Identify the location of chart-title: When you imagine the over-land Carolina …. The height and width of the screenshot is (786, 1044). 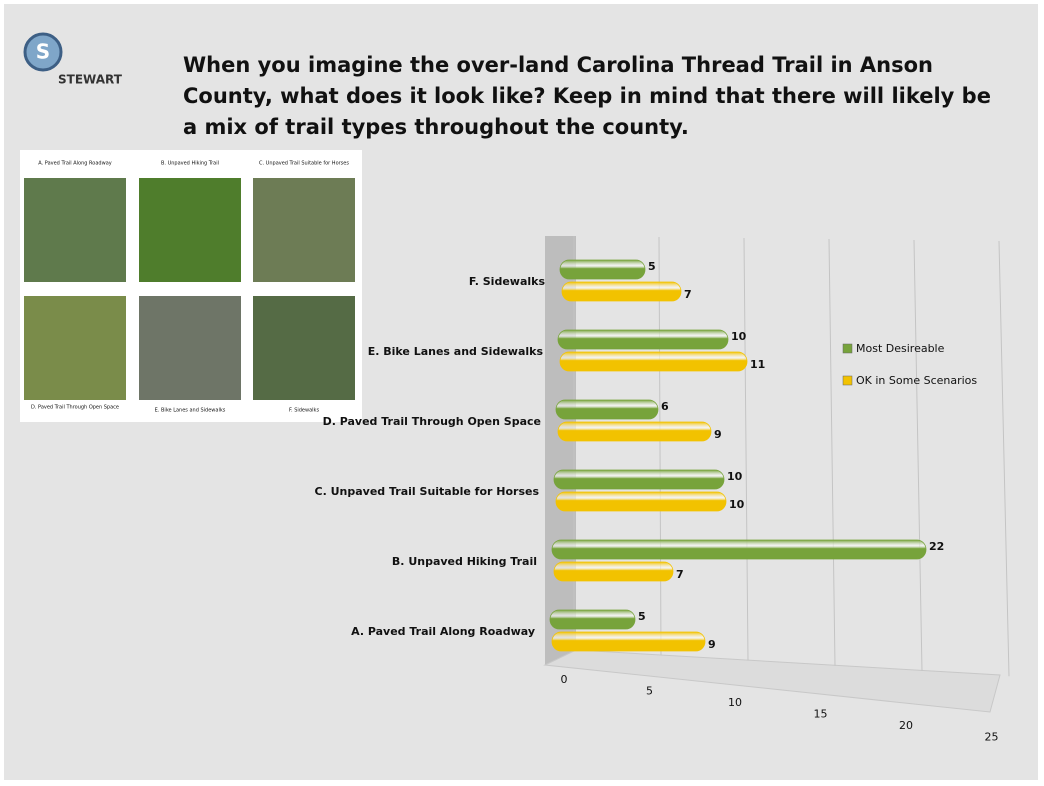
(587, 96).